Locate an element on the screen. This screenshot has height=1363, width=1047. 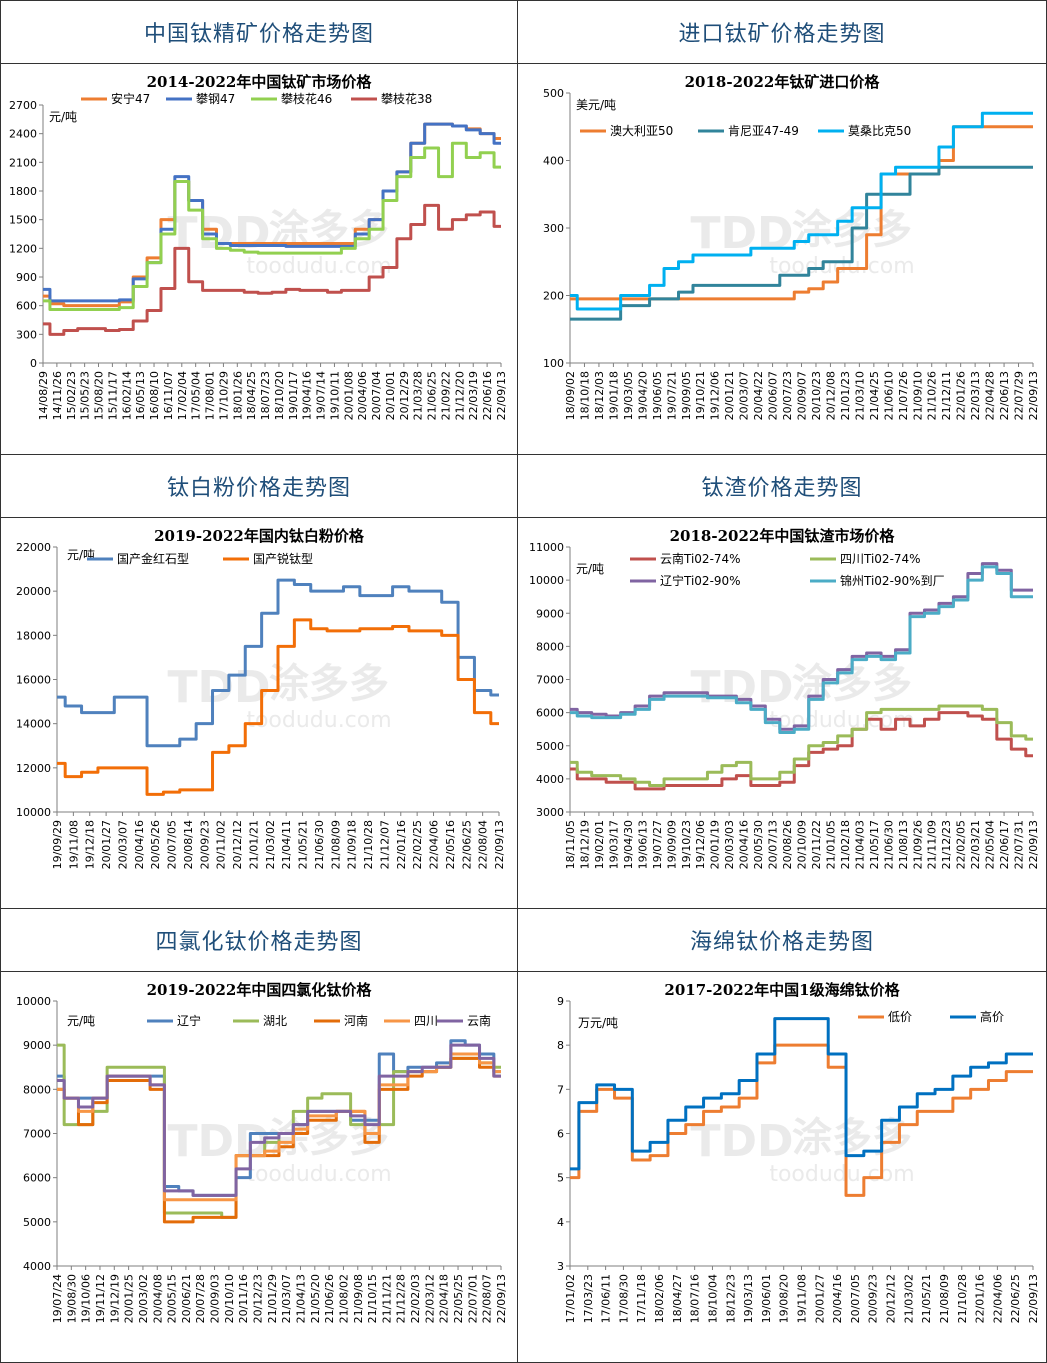
y-tick-label: 8000 is located at coordinates (37, 1089).